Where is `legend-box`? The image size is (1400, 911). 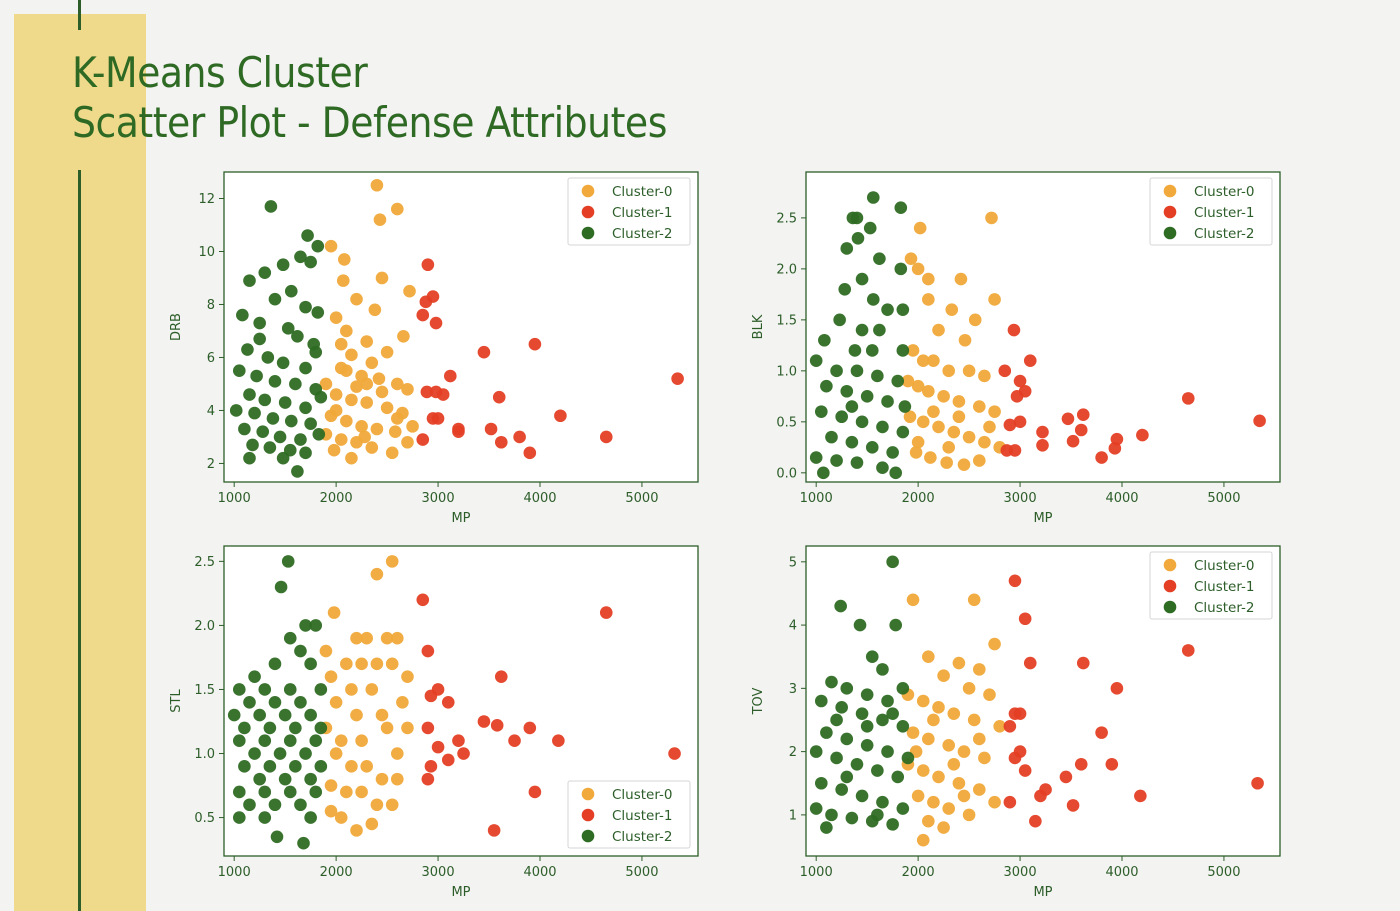 legend-box is located at coordinates (1211, 211).